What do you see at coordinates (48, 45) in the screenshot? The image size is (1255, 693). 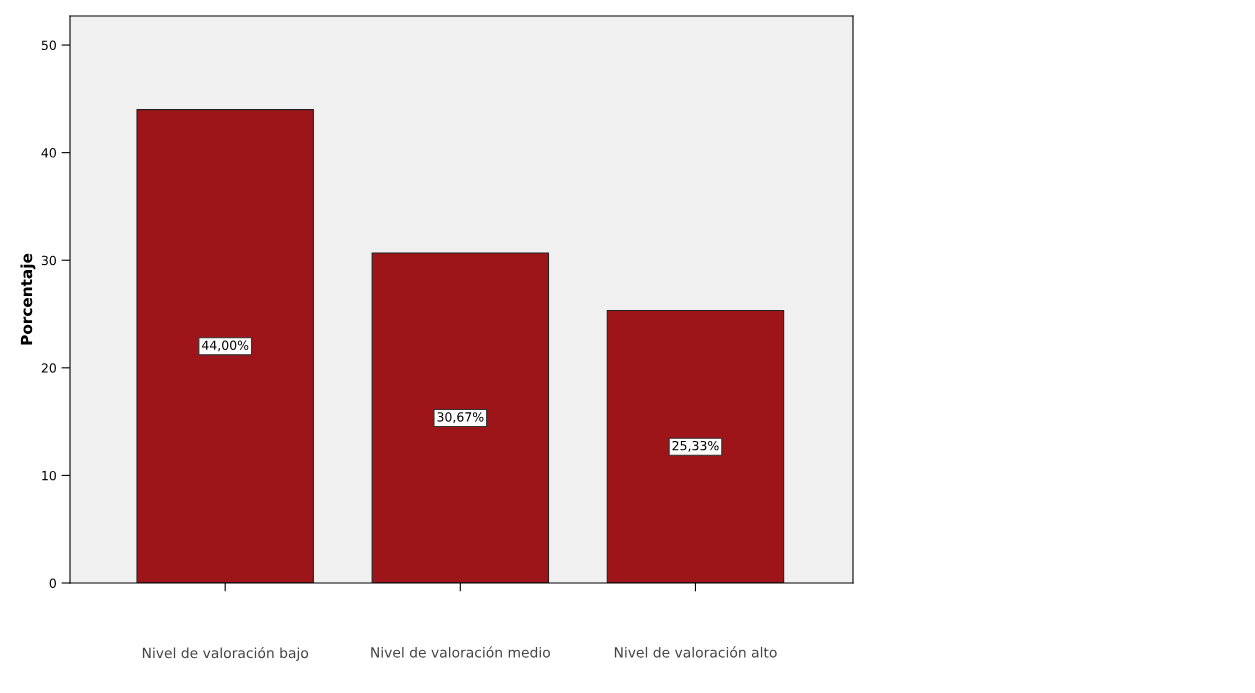 I see `y-tick-label: 50` at bounding box center [48, 45].